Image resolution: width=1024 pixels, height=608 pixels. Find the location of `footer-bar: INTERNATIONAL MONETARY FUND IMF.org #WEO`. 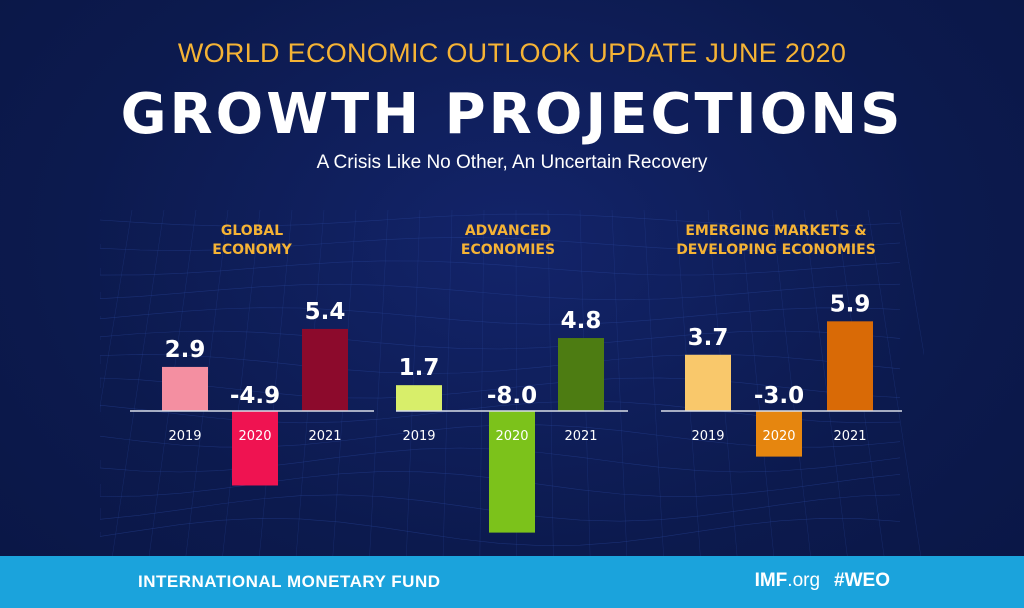

footer-bar: INTERNATIONAL MONETARY FUND IMF.org #WEO is located at coordinates (512, 582).